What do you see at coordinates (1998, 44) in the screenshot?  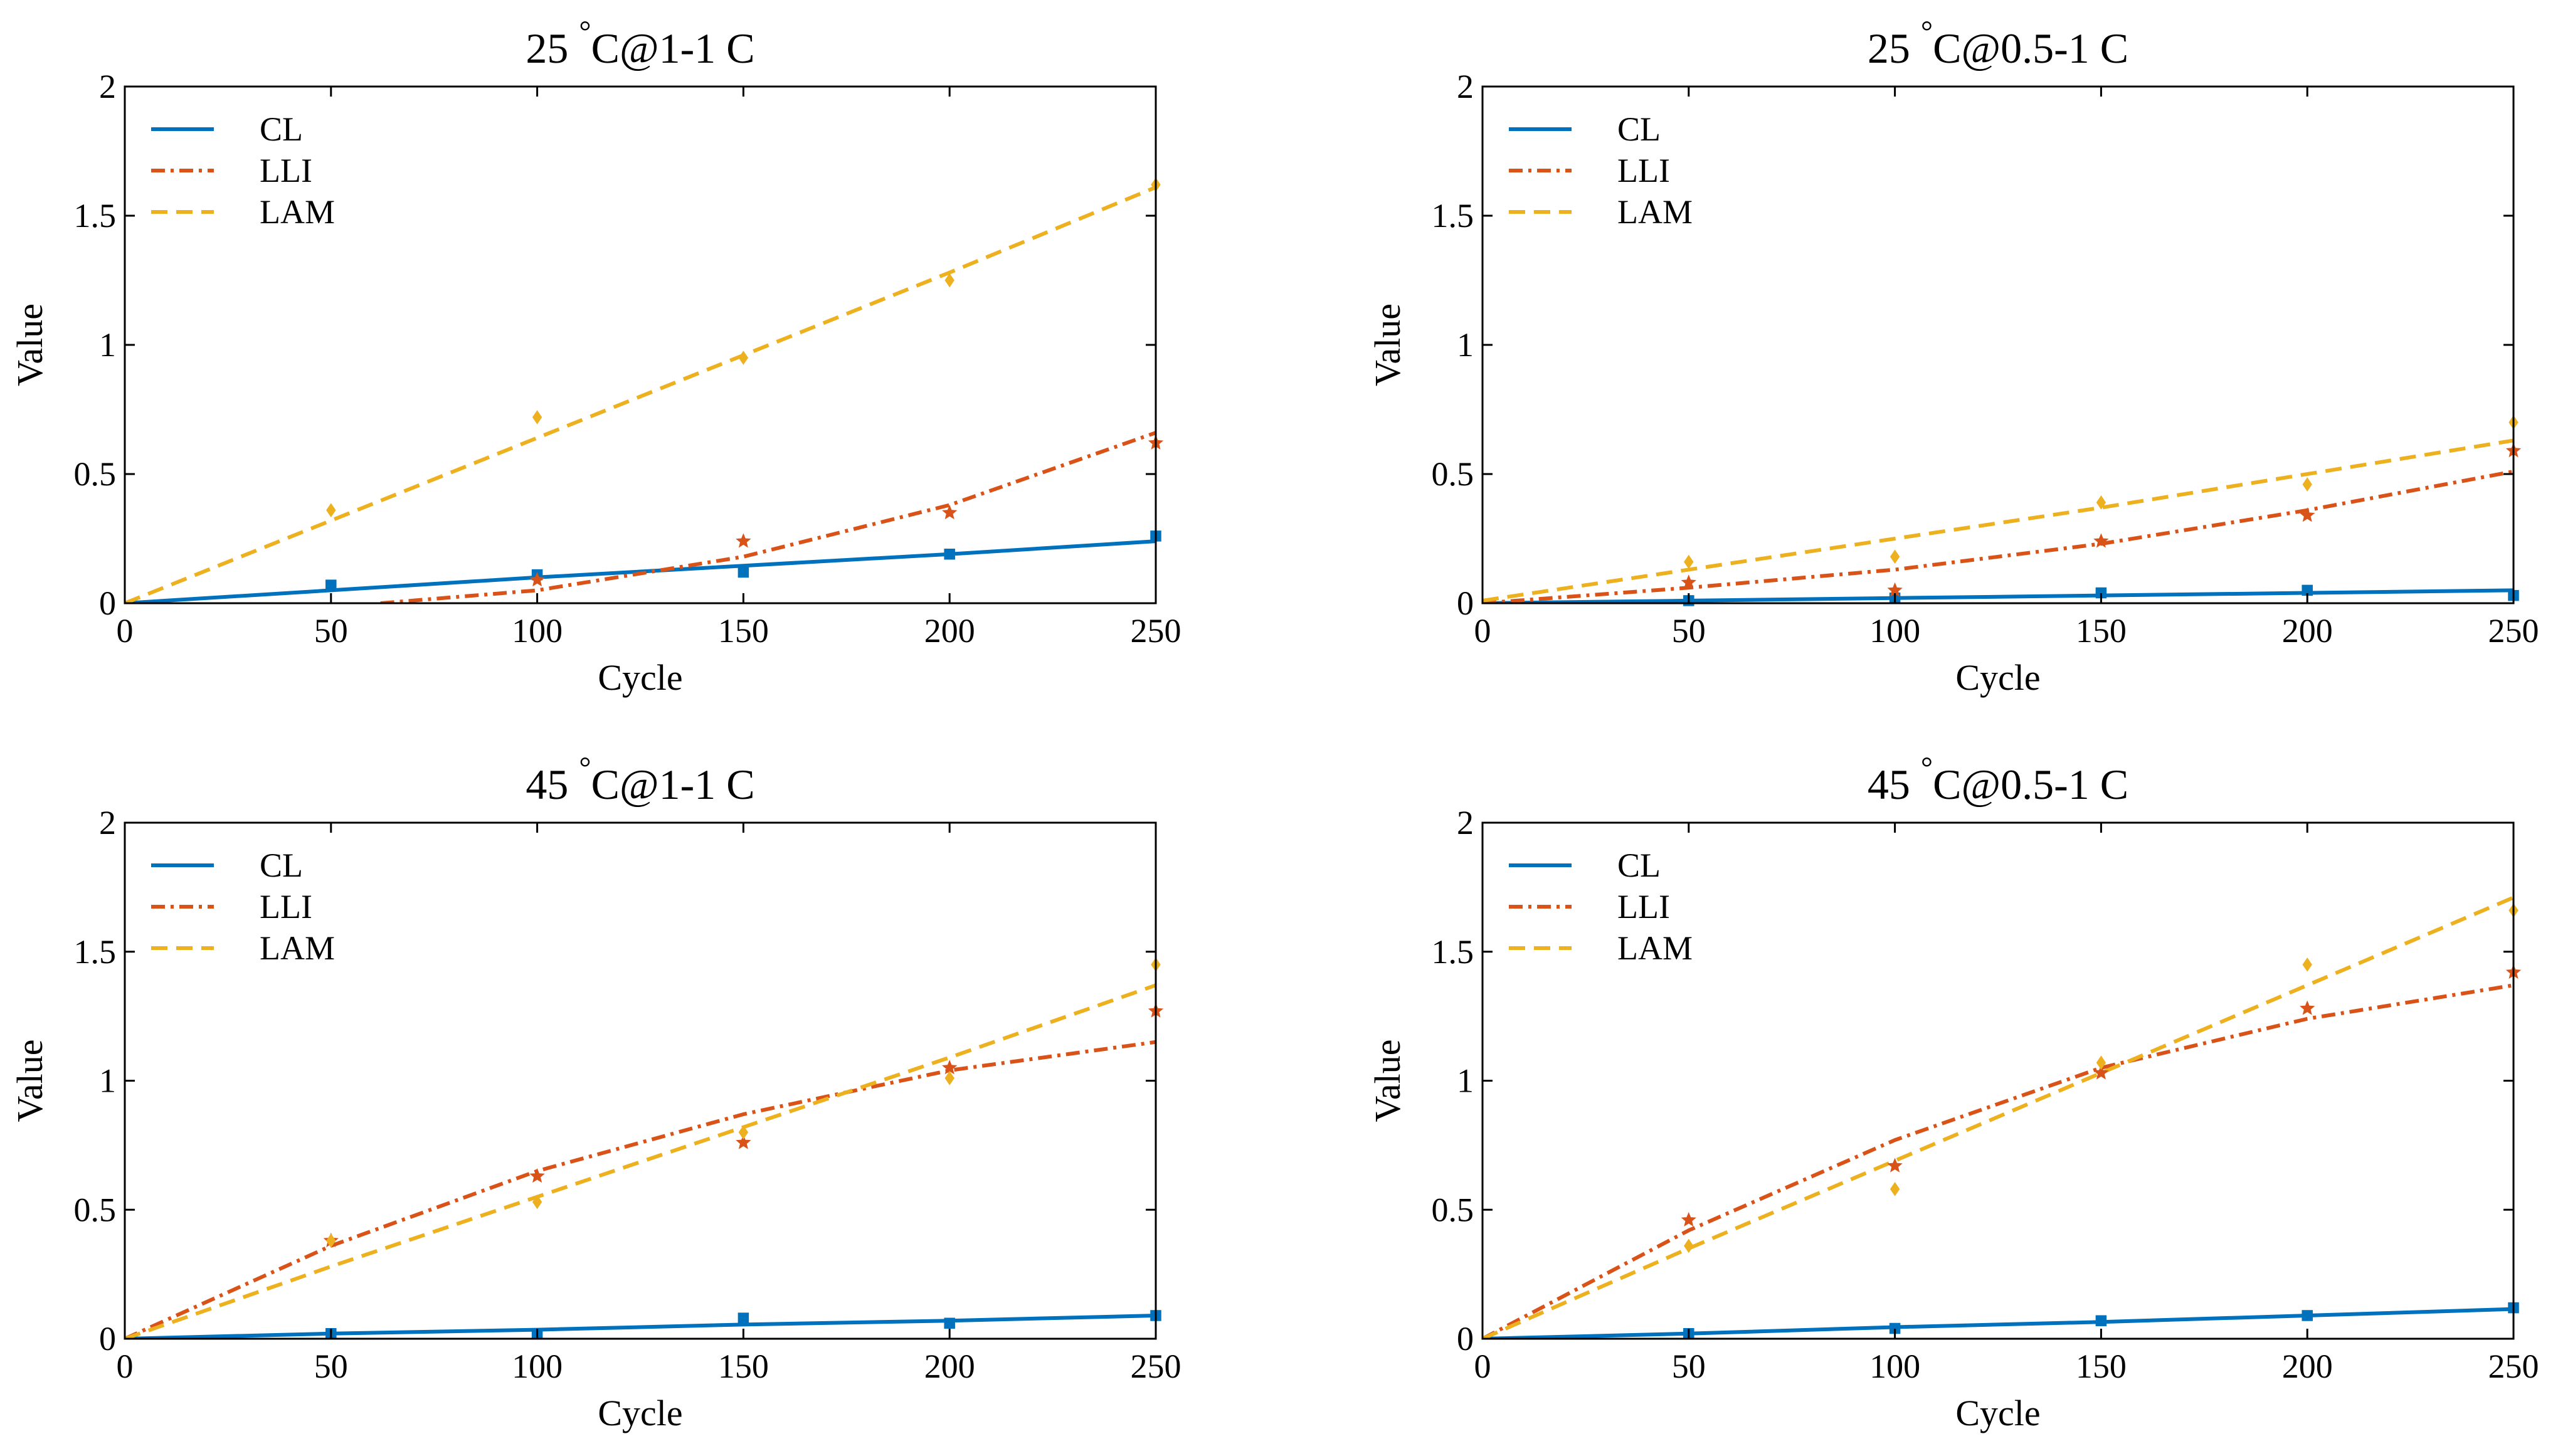 I see `chart-title: 25 °C@0.5-1 C` at bounding box center [1998, 44].